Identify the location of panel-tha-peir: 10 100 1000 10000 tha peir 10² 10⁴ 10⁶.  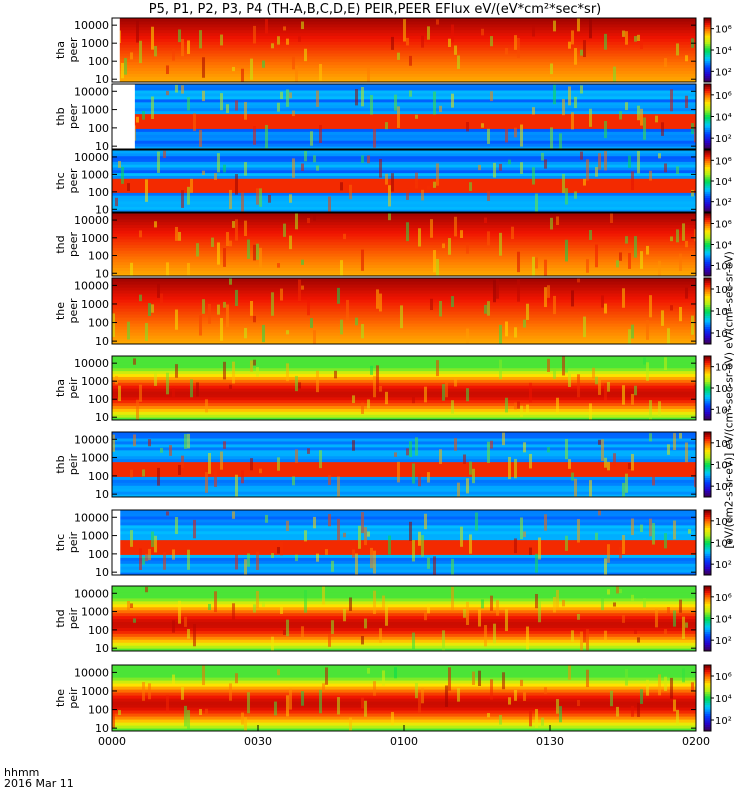
(393, 389).